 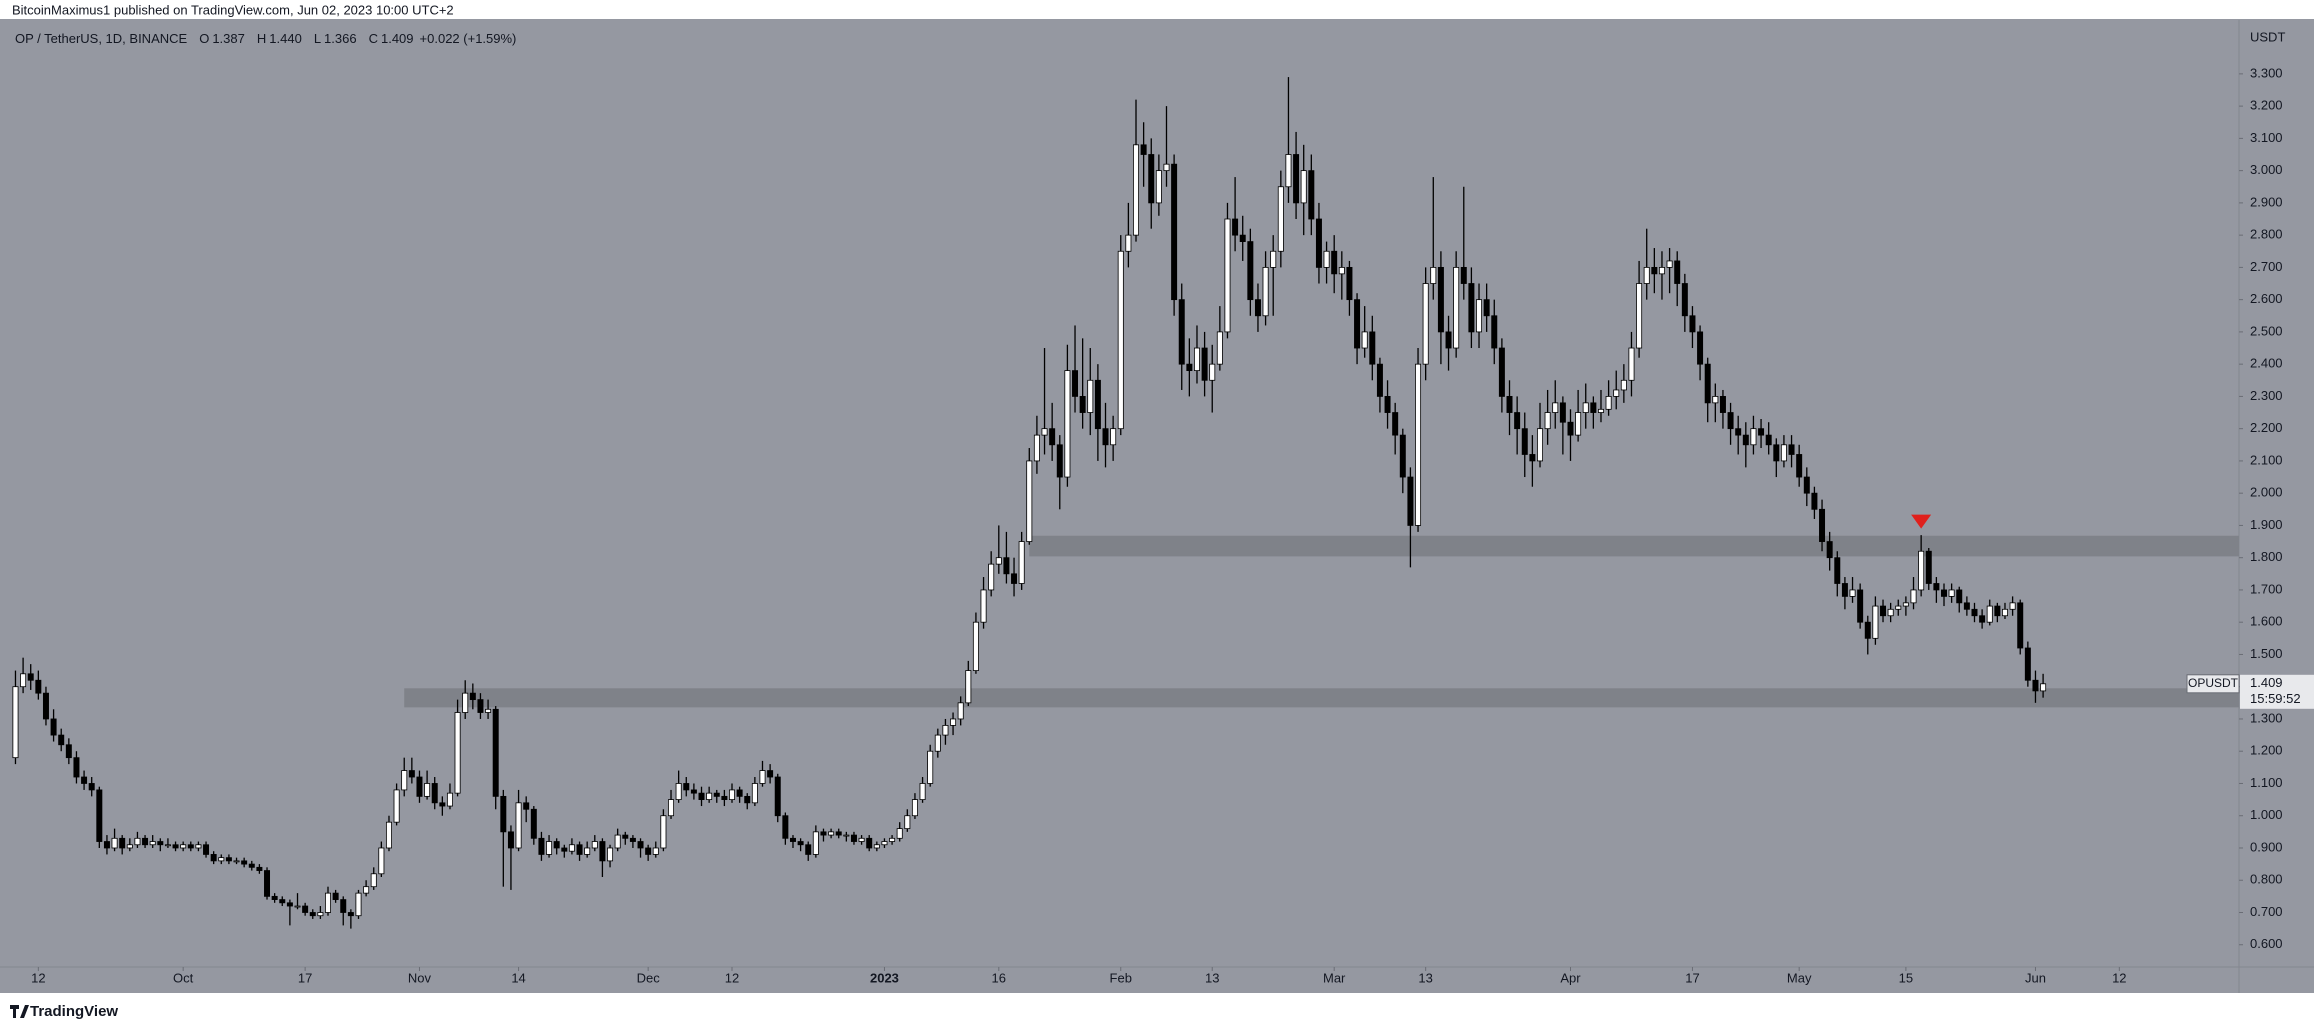 What do you see at coordinates (183, 977) in the screenshot?
I see `x-tick-label: Oct` at bounding box center [183, 977].